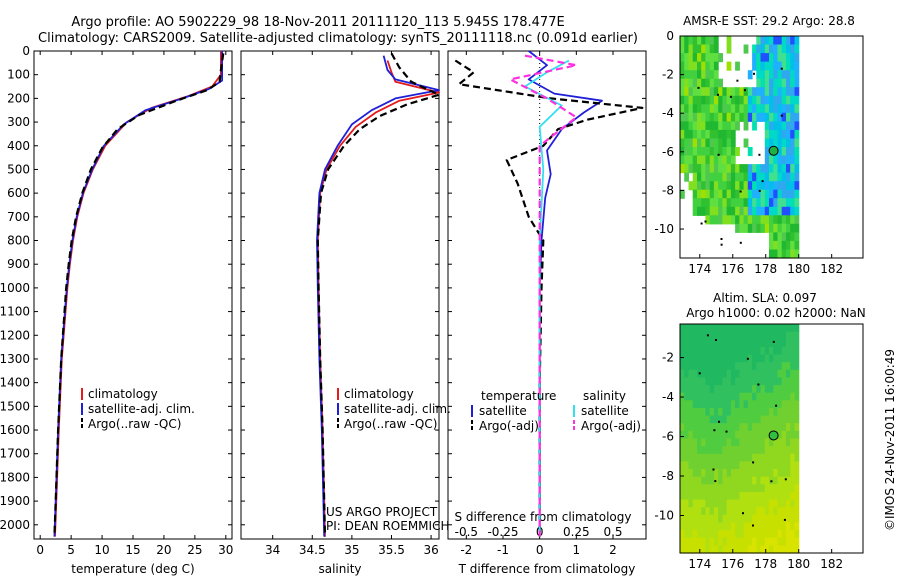 This screenshot has width=900, height=580. Describe the element at coordinates (668, 358) in the screenshot. I see `map-y-tick-label: -2` at that location.